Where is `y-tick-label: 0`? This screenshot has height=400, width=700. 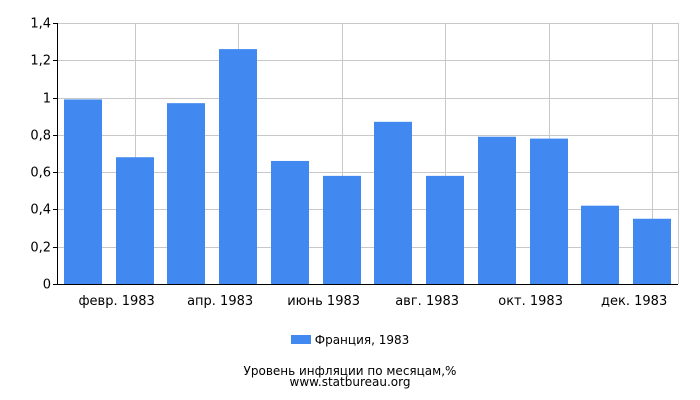 y-tick-label: 0 is located at coordinates (47, 285).